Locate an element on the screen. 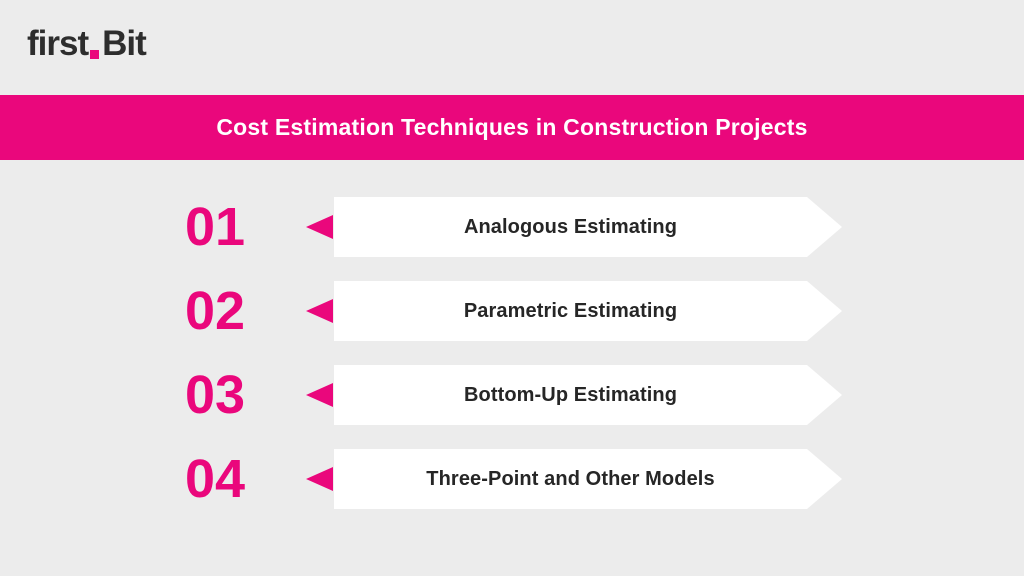 The height and width of the screenshot is (576, 1024). item-number: 04 is located at coordinates (215, 479).